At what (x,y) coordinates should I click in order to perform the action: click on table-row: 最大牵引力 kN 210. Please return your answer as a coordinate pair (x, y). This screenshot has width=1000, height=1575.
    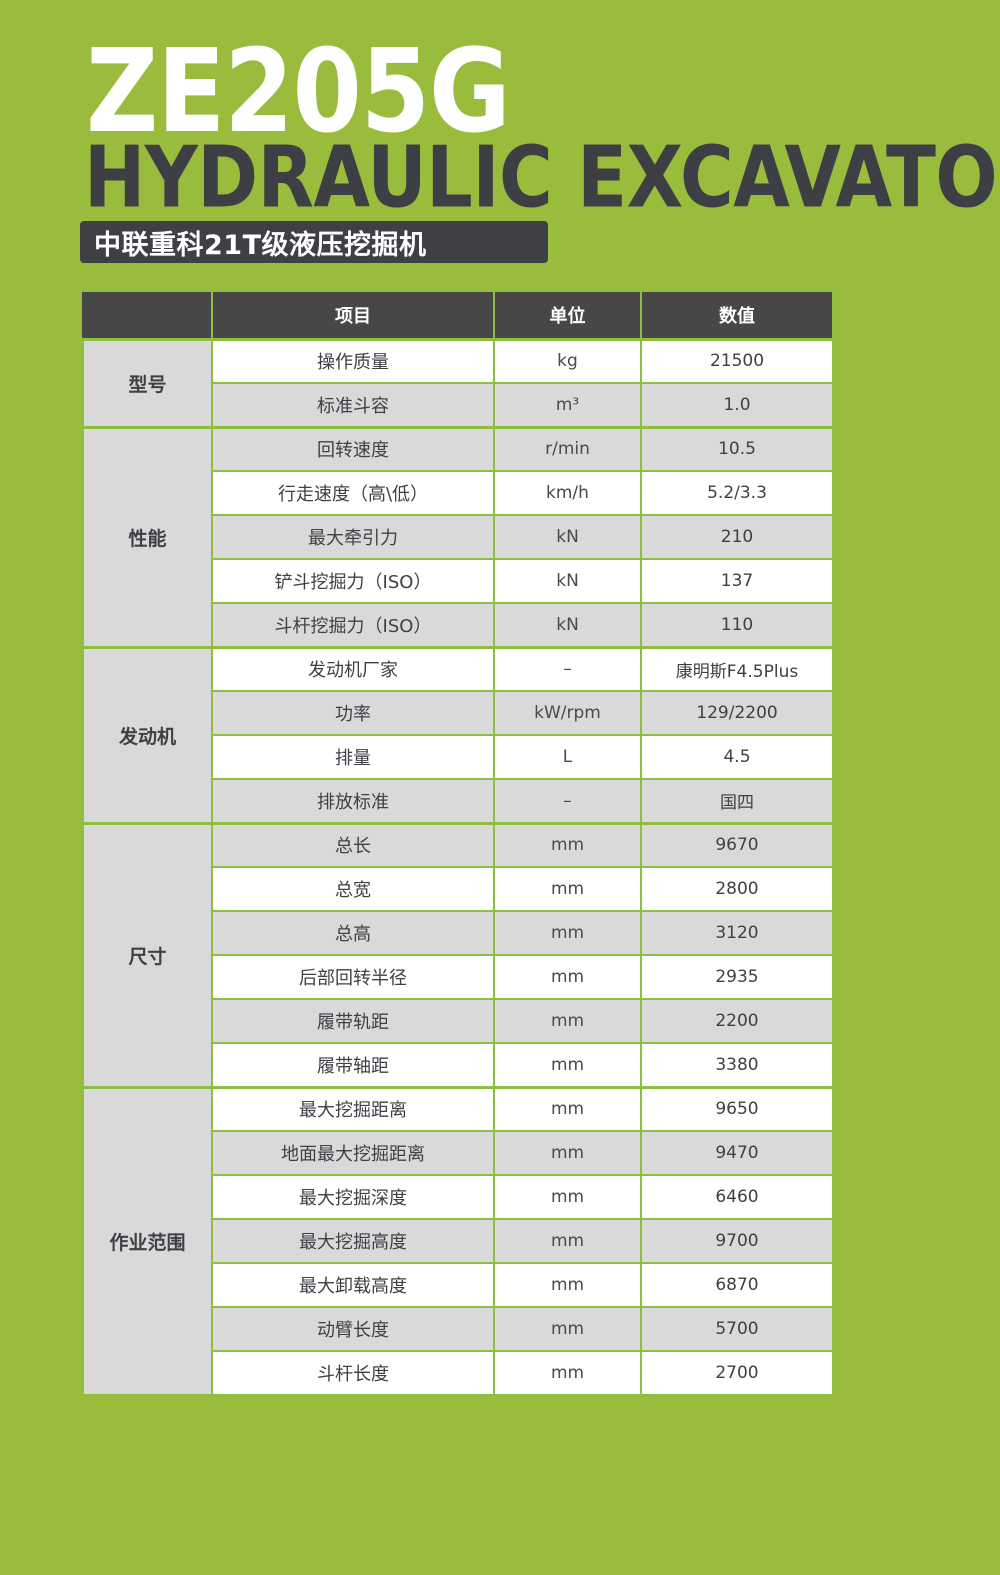
    Looking at the image, I should click on (458, 537).